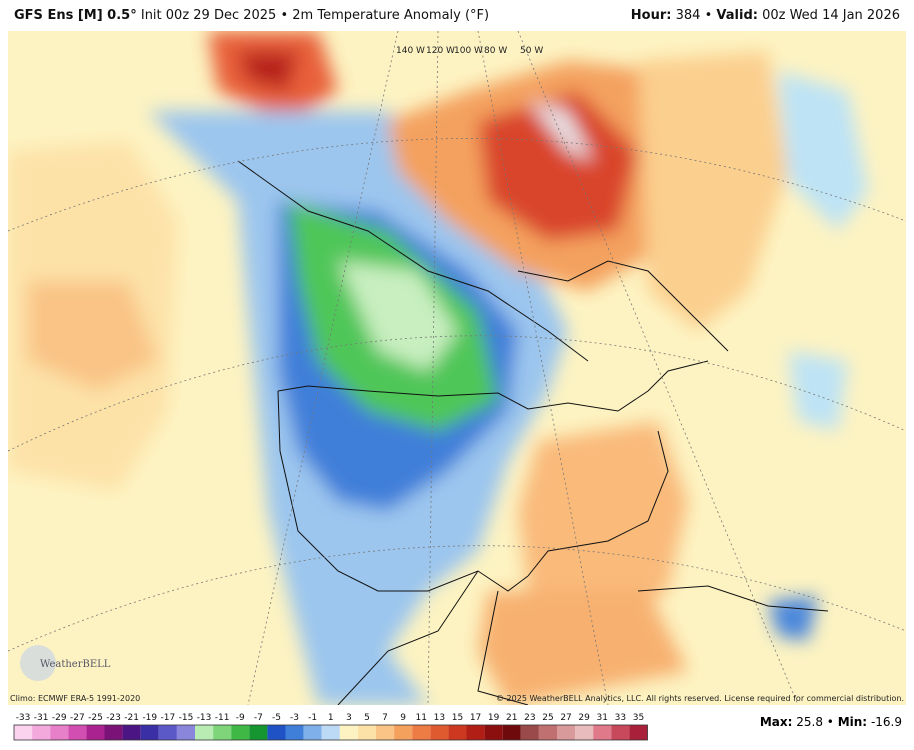 The width and height of the screenshot is (914, 750). I want to click on valid-label: Valid:, so click(737, 15).